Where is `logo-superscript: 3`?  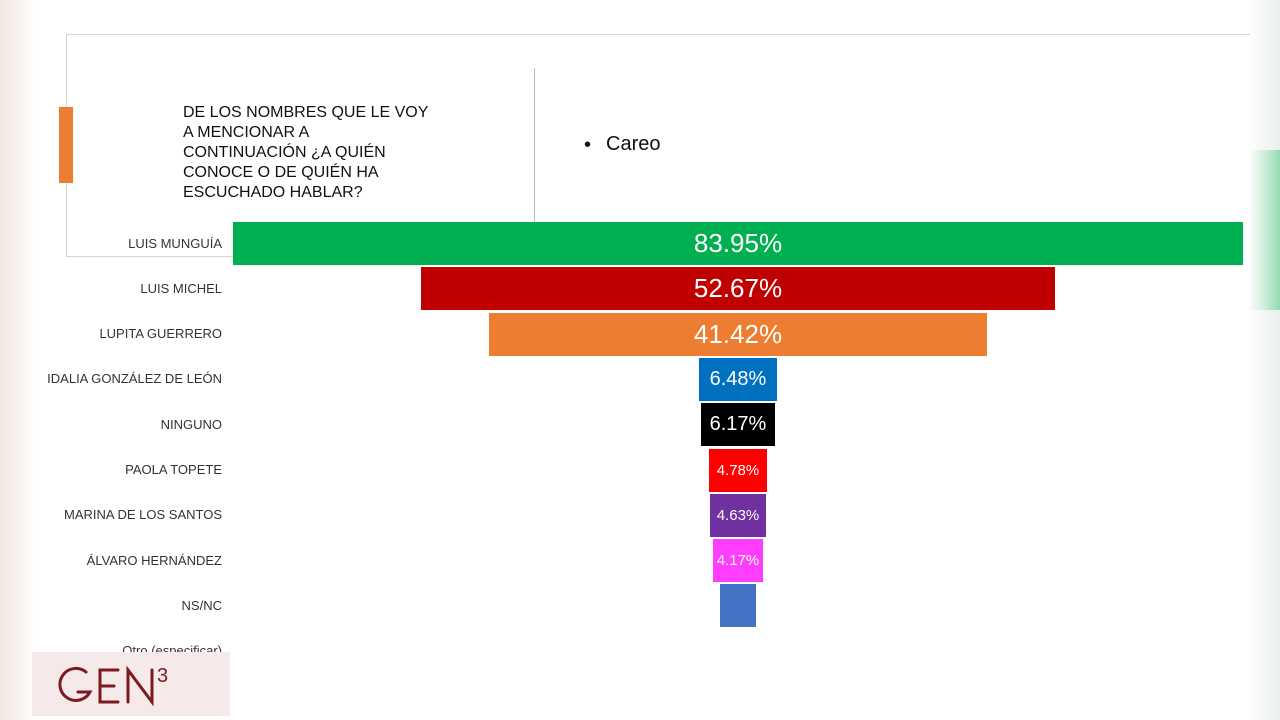 logo-superscript: 3 is located at coordinates (162, 676).